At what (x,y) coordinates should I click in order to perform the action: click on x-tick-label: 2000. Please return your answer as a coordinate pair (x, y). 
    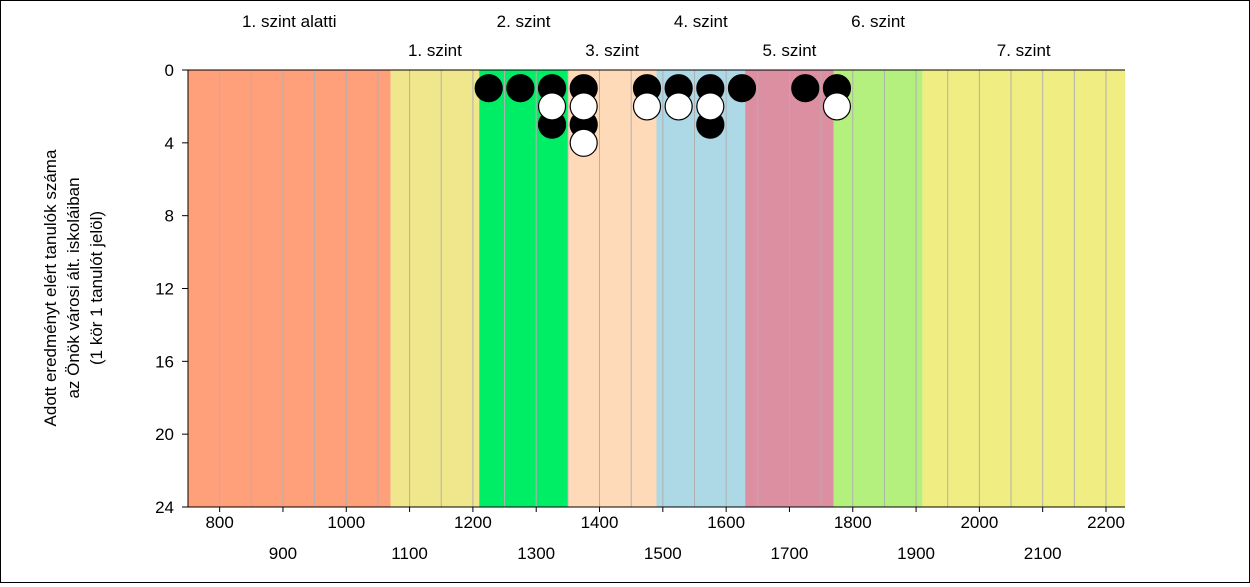
    Looking at the image, I should click on (979, 522).